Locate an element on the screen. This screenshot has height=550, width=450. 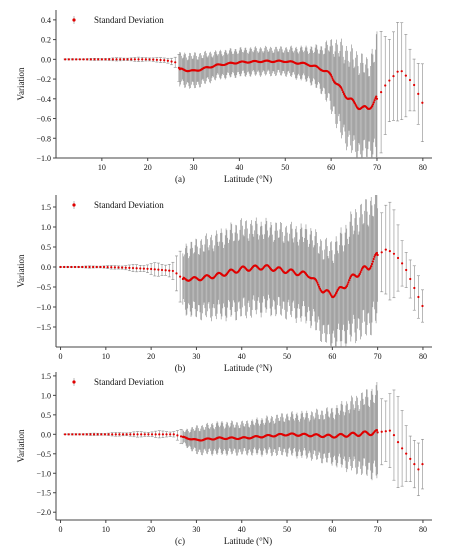
legend-label: Standard Deviation is located at coordinates (129, 382).